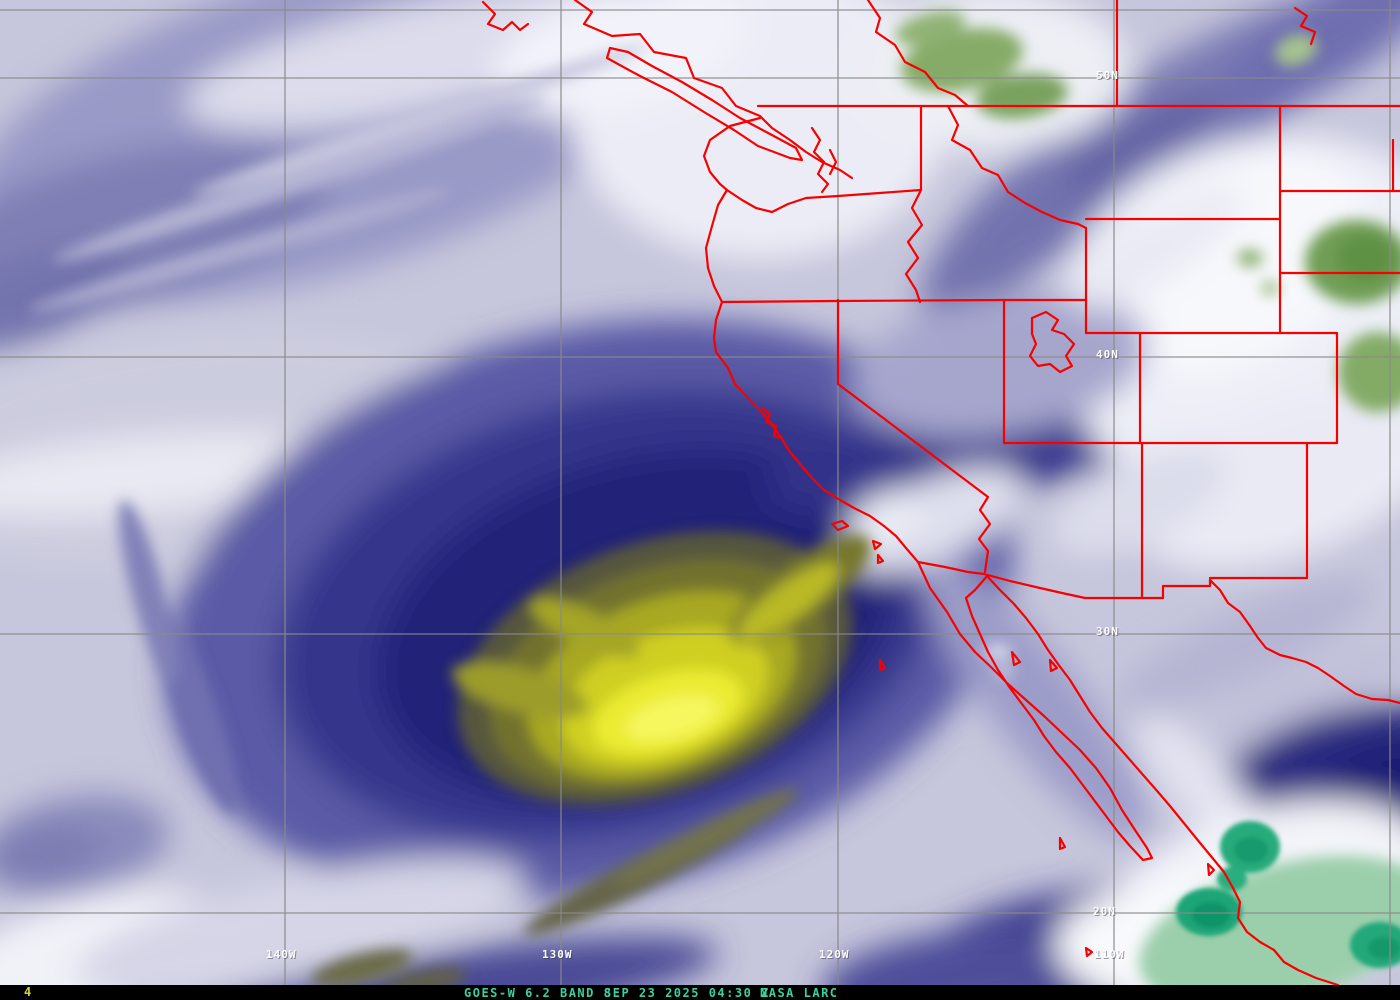 The image size is (1400, 1000). I want to click on lon-label-140w: 140W, so click(281, 954).